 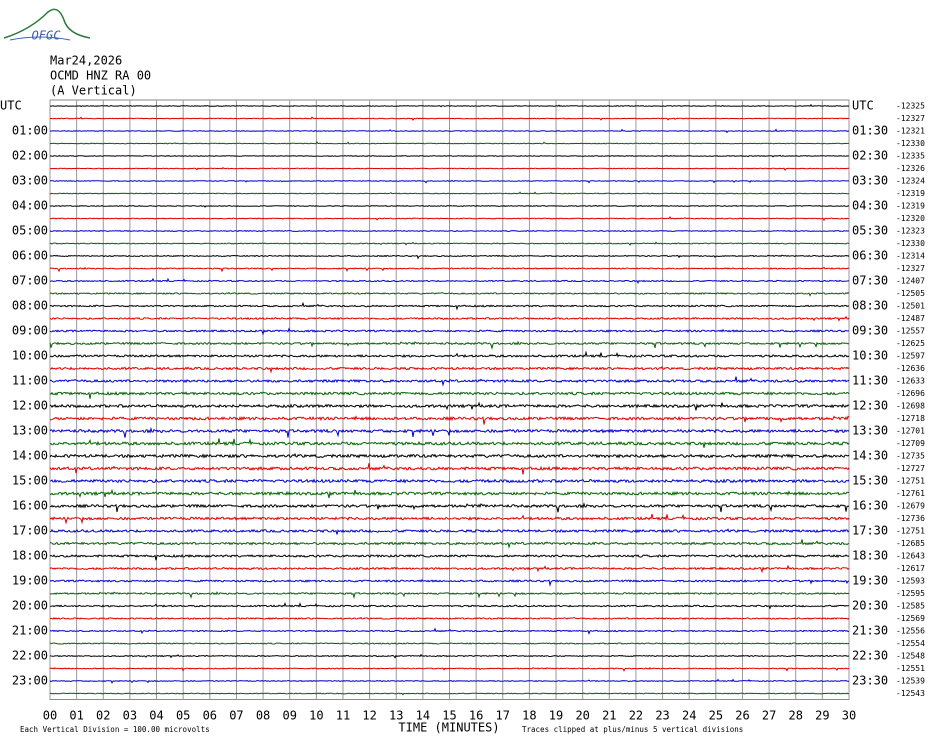 I want to click on right-time-label: 21:30, so click(x=870, y=631).